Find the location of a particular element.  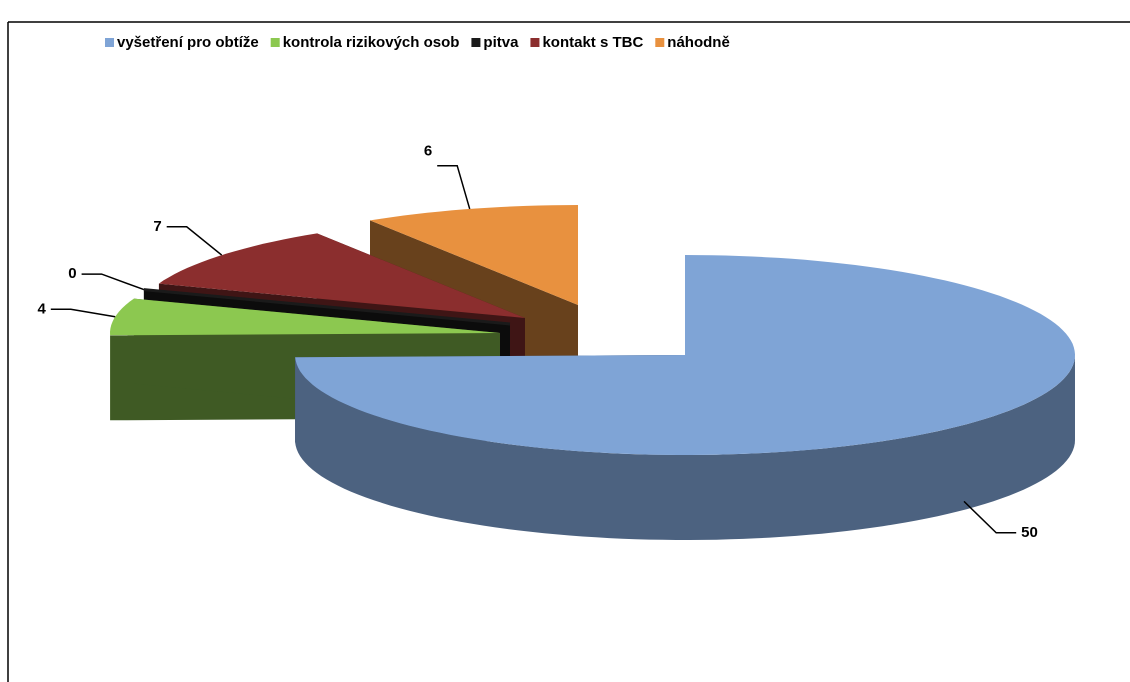

data-label: 0 is located at coordinates (72, 273).